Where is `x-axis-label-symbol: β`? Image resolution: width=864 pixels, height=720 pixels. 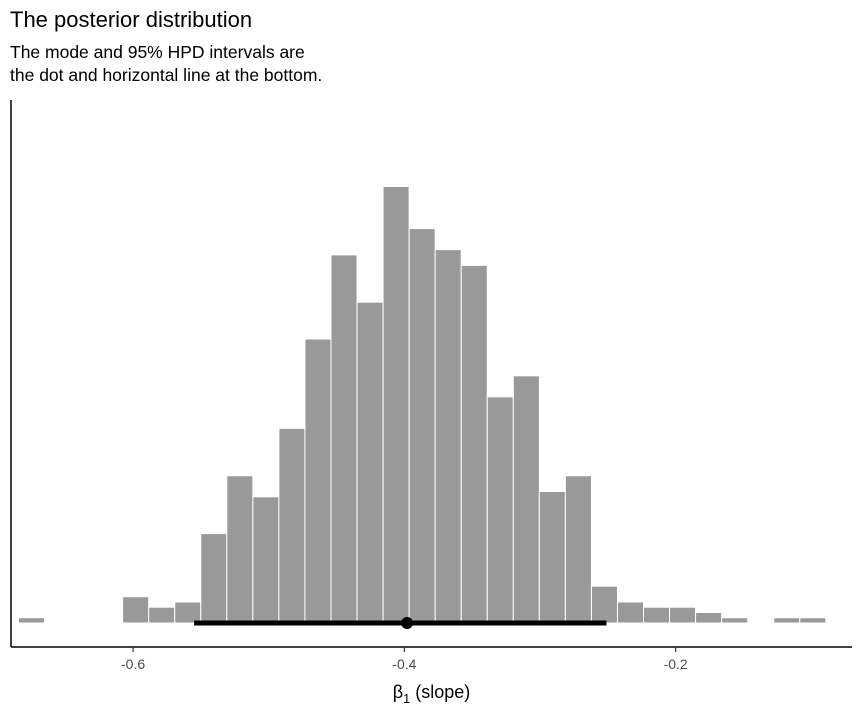 x-axis-label-symbol: β is located at coordinates (398, 692).